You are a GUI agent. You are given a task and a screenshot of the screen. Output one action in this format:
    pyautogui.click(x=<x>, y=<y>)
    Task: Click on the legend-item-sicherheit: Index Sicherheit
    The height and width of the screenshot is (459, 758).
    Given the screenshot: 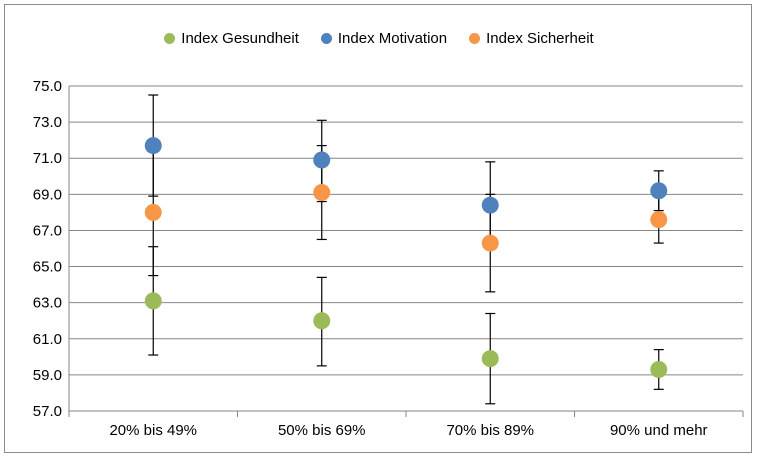 What is the action you would take?
    pyautogui.click(x=531, y=38)
    